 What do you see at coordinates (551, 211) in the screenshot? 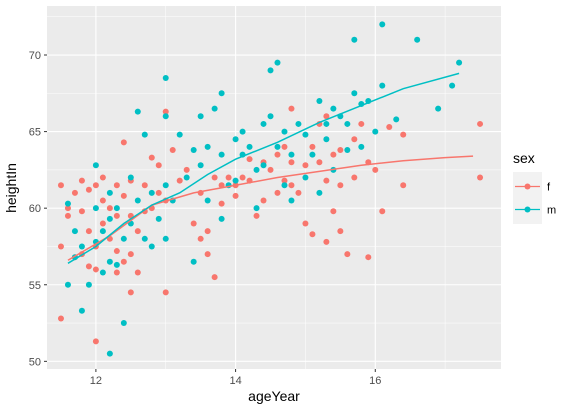
I see `legend-label-m: m` at bounding box center [551, 211].